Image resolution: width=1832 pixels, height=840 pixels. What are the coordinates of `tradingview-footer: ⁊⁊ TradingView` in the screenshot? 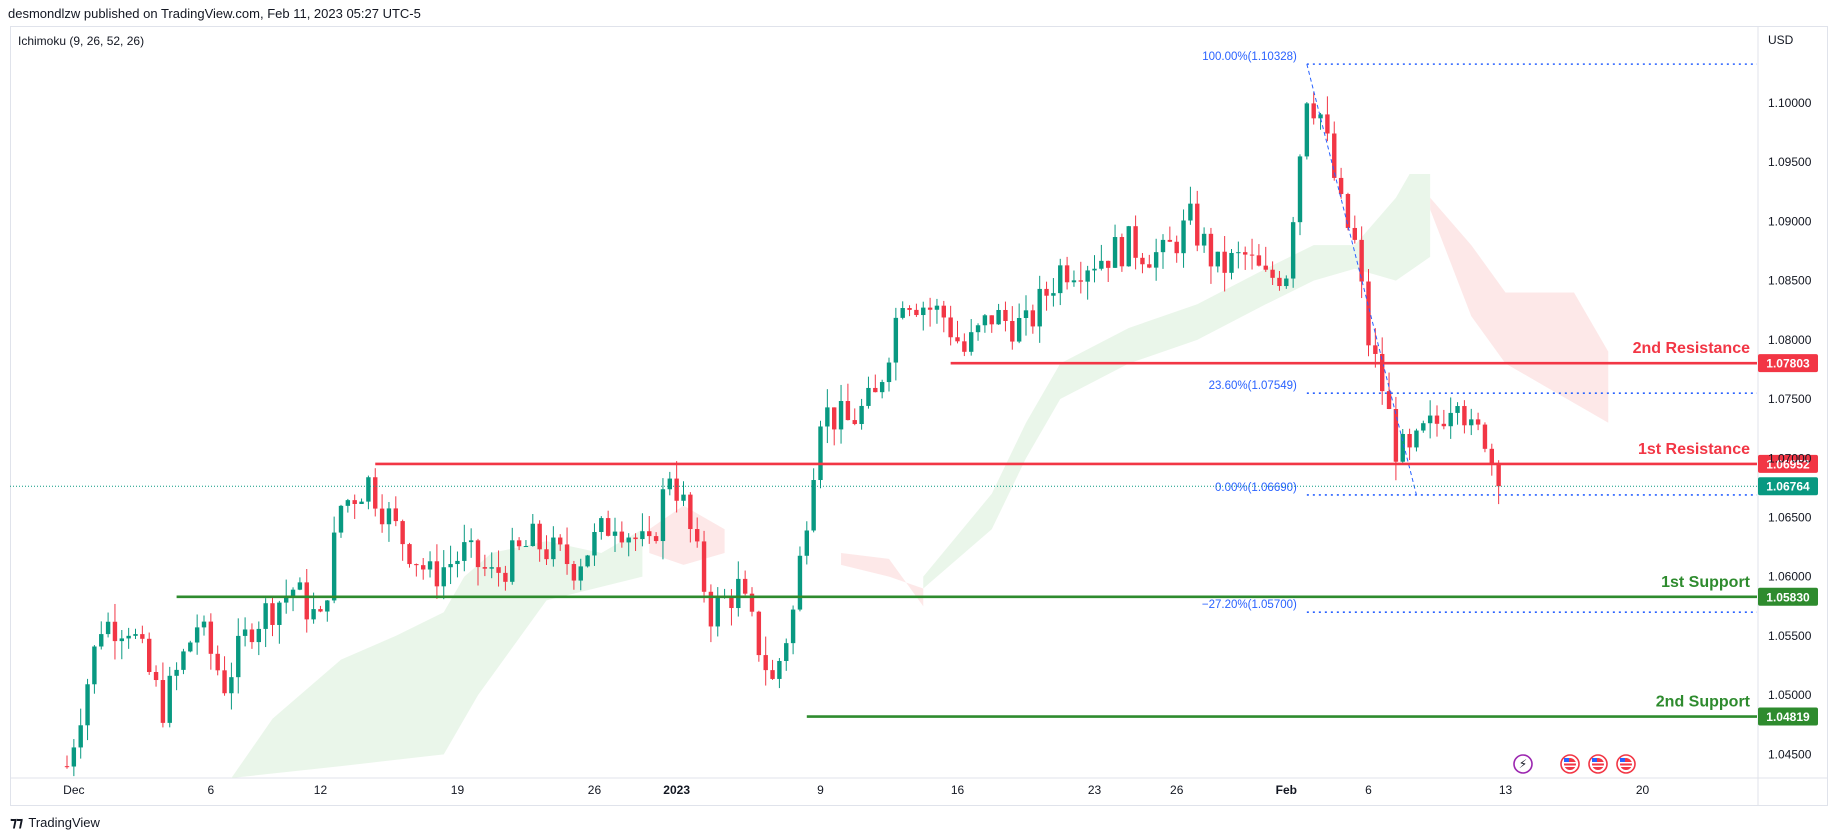 It's located at (55, 822).